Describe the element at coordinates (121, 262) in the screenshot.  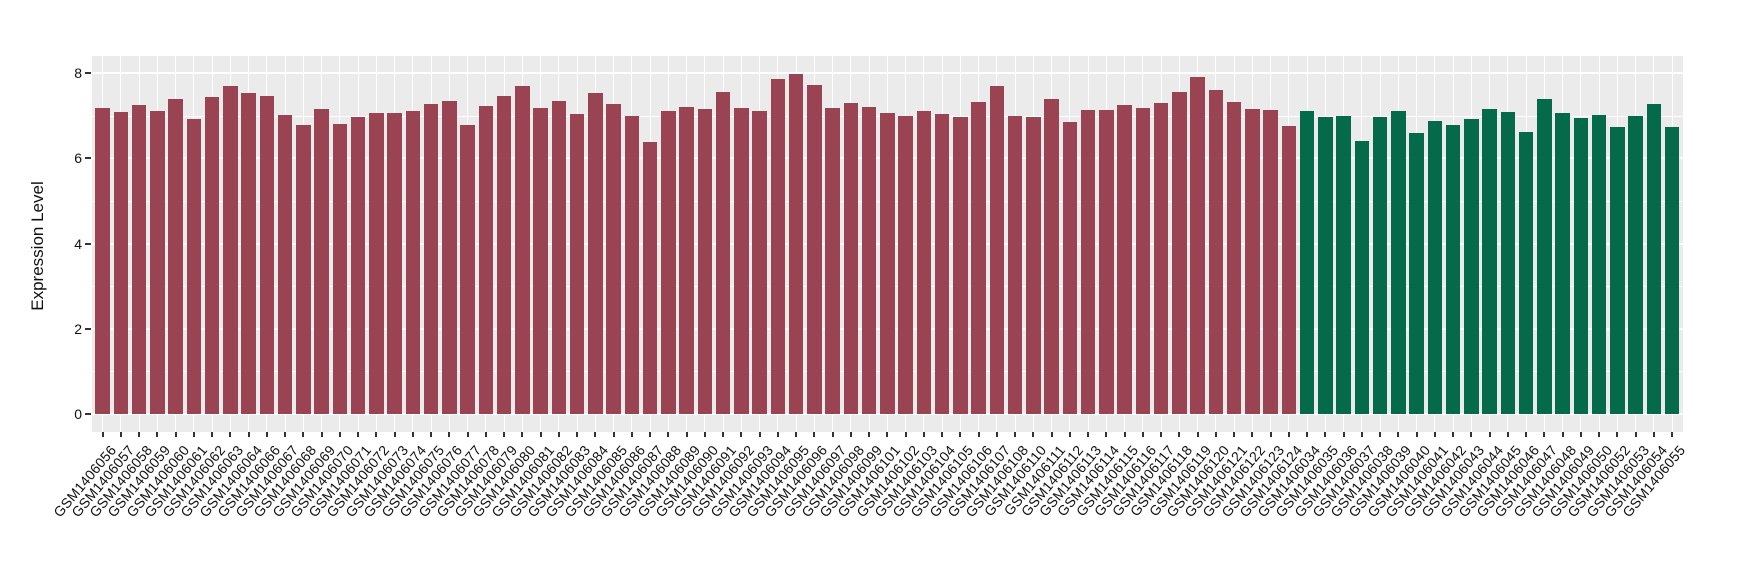
I see `bar-GSM1406057` at that location.